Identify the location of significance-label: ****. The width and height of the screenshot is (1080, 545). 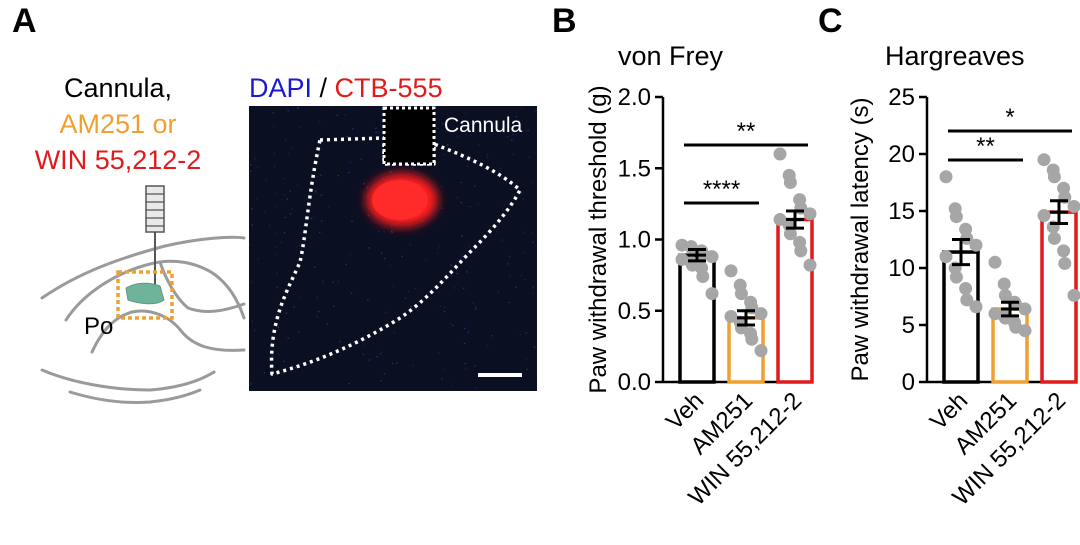
(721, 189).